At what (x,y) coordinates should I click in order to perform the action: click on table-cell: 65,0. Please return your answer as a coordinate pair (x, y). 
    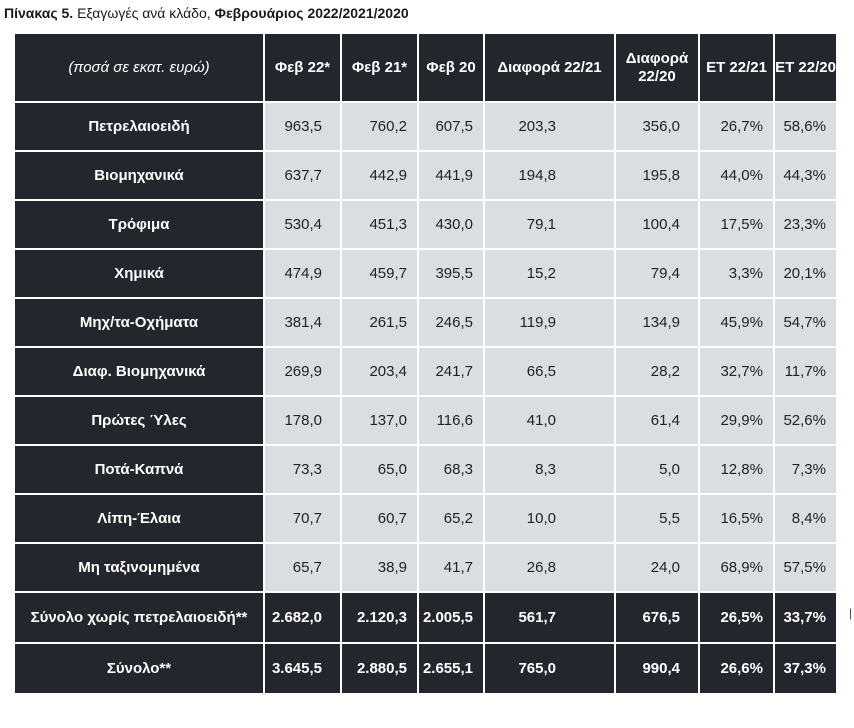
    Looking at the image, I should click on (380, 470).